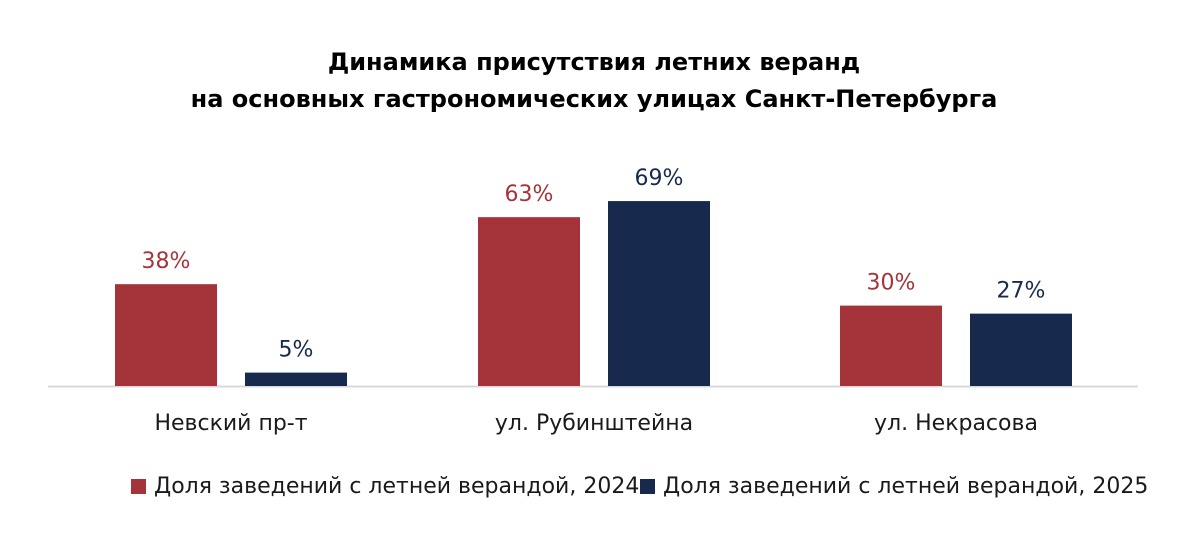  What do you see at coordinates (397, 486) in the screenshot?
I see `legend-label-2024: Доля заведений с летней верандой, 2024` at bounding box center [397, 486].